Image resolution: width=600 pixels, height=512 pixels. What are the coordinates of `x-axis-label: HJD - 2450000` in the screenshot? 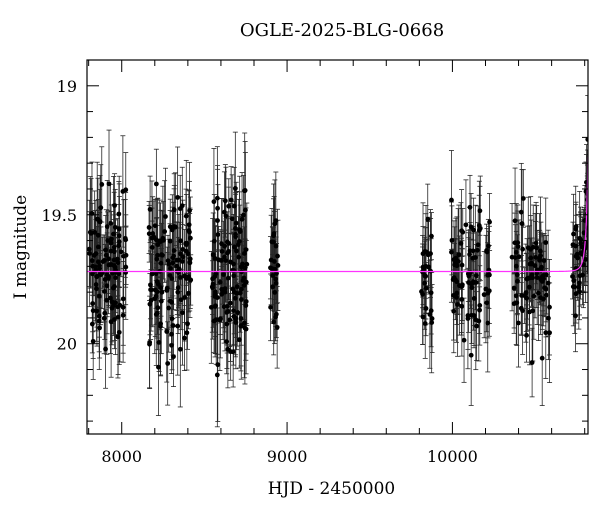 It's located at (332, 489).